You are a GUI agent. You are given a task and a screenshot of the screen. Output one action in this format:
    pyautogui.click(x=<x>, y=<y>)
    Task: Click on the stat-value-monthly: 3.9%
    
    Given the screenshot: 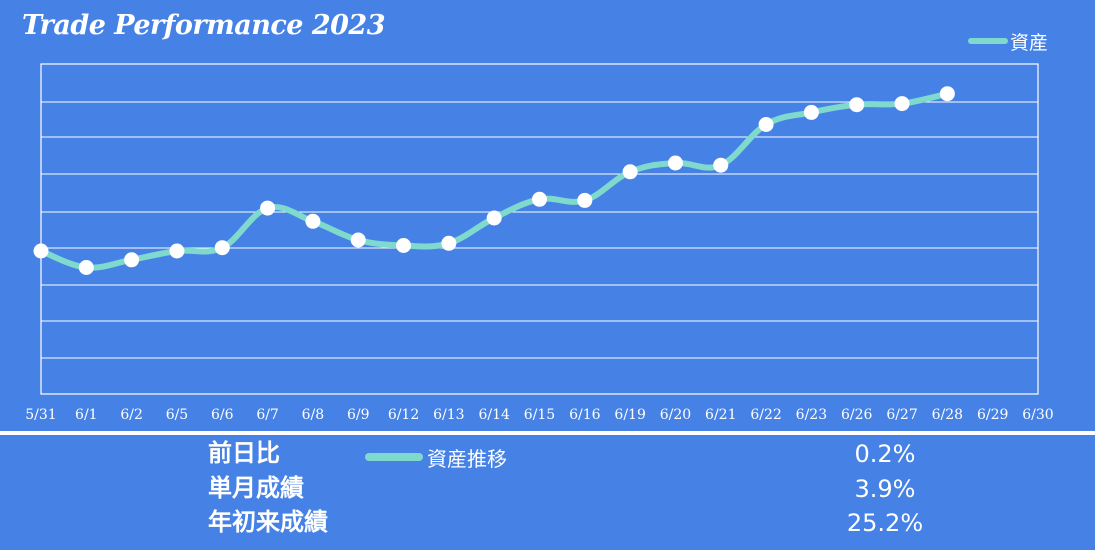 What is the action you would take?
    pyautogui.click(x=885, y=489)
    